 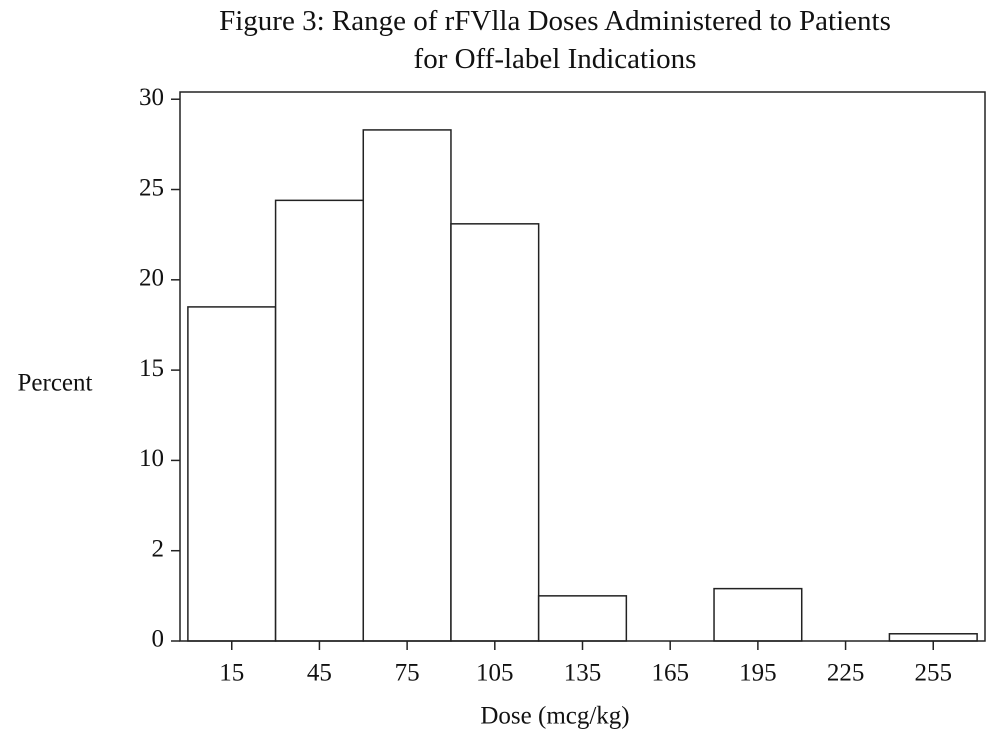 What do you see at coordinates (151, 458) in the screenshot?
I see `y-tick-label: 10` at bounding box center [151, 458].